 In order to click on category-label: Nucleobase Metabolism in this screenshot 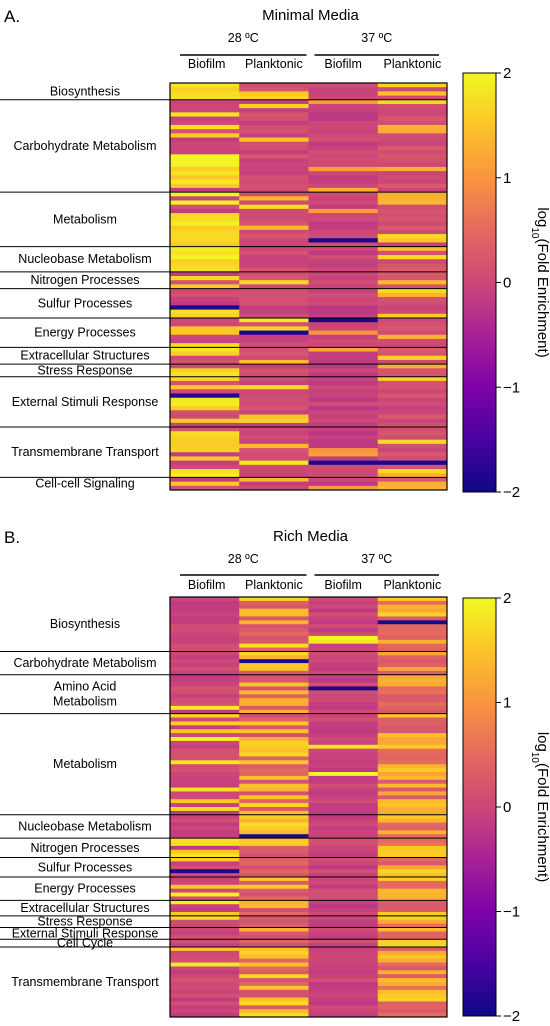, I will do `click(84, 259)`.